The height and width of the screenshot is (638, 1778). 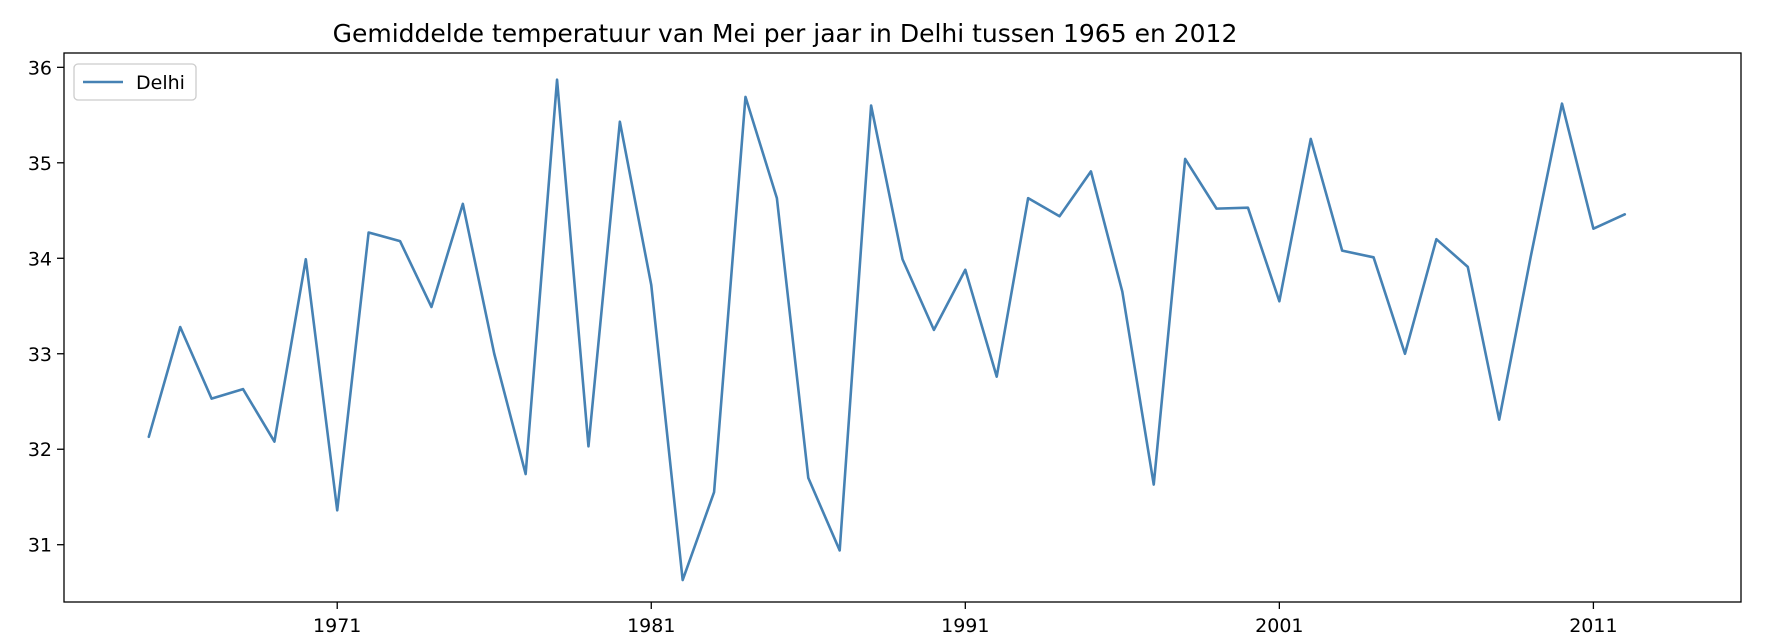 I want to click on x-tick-label: 2001, so click(x=1279, y=626).